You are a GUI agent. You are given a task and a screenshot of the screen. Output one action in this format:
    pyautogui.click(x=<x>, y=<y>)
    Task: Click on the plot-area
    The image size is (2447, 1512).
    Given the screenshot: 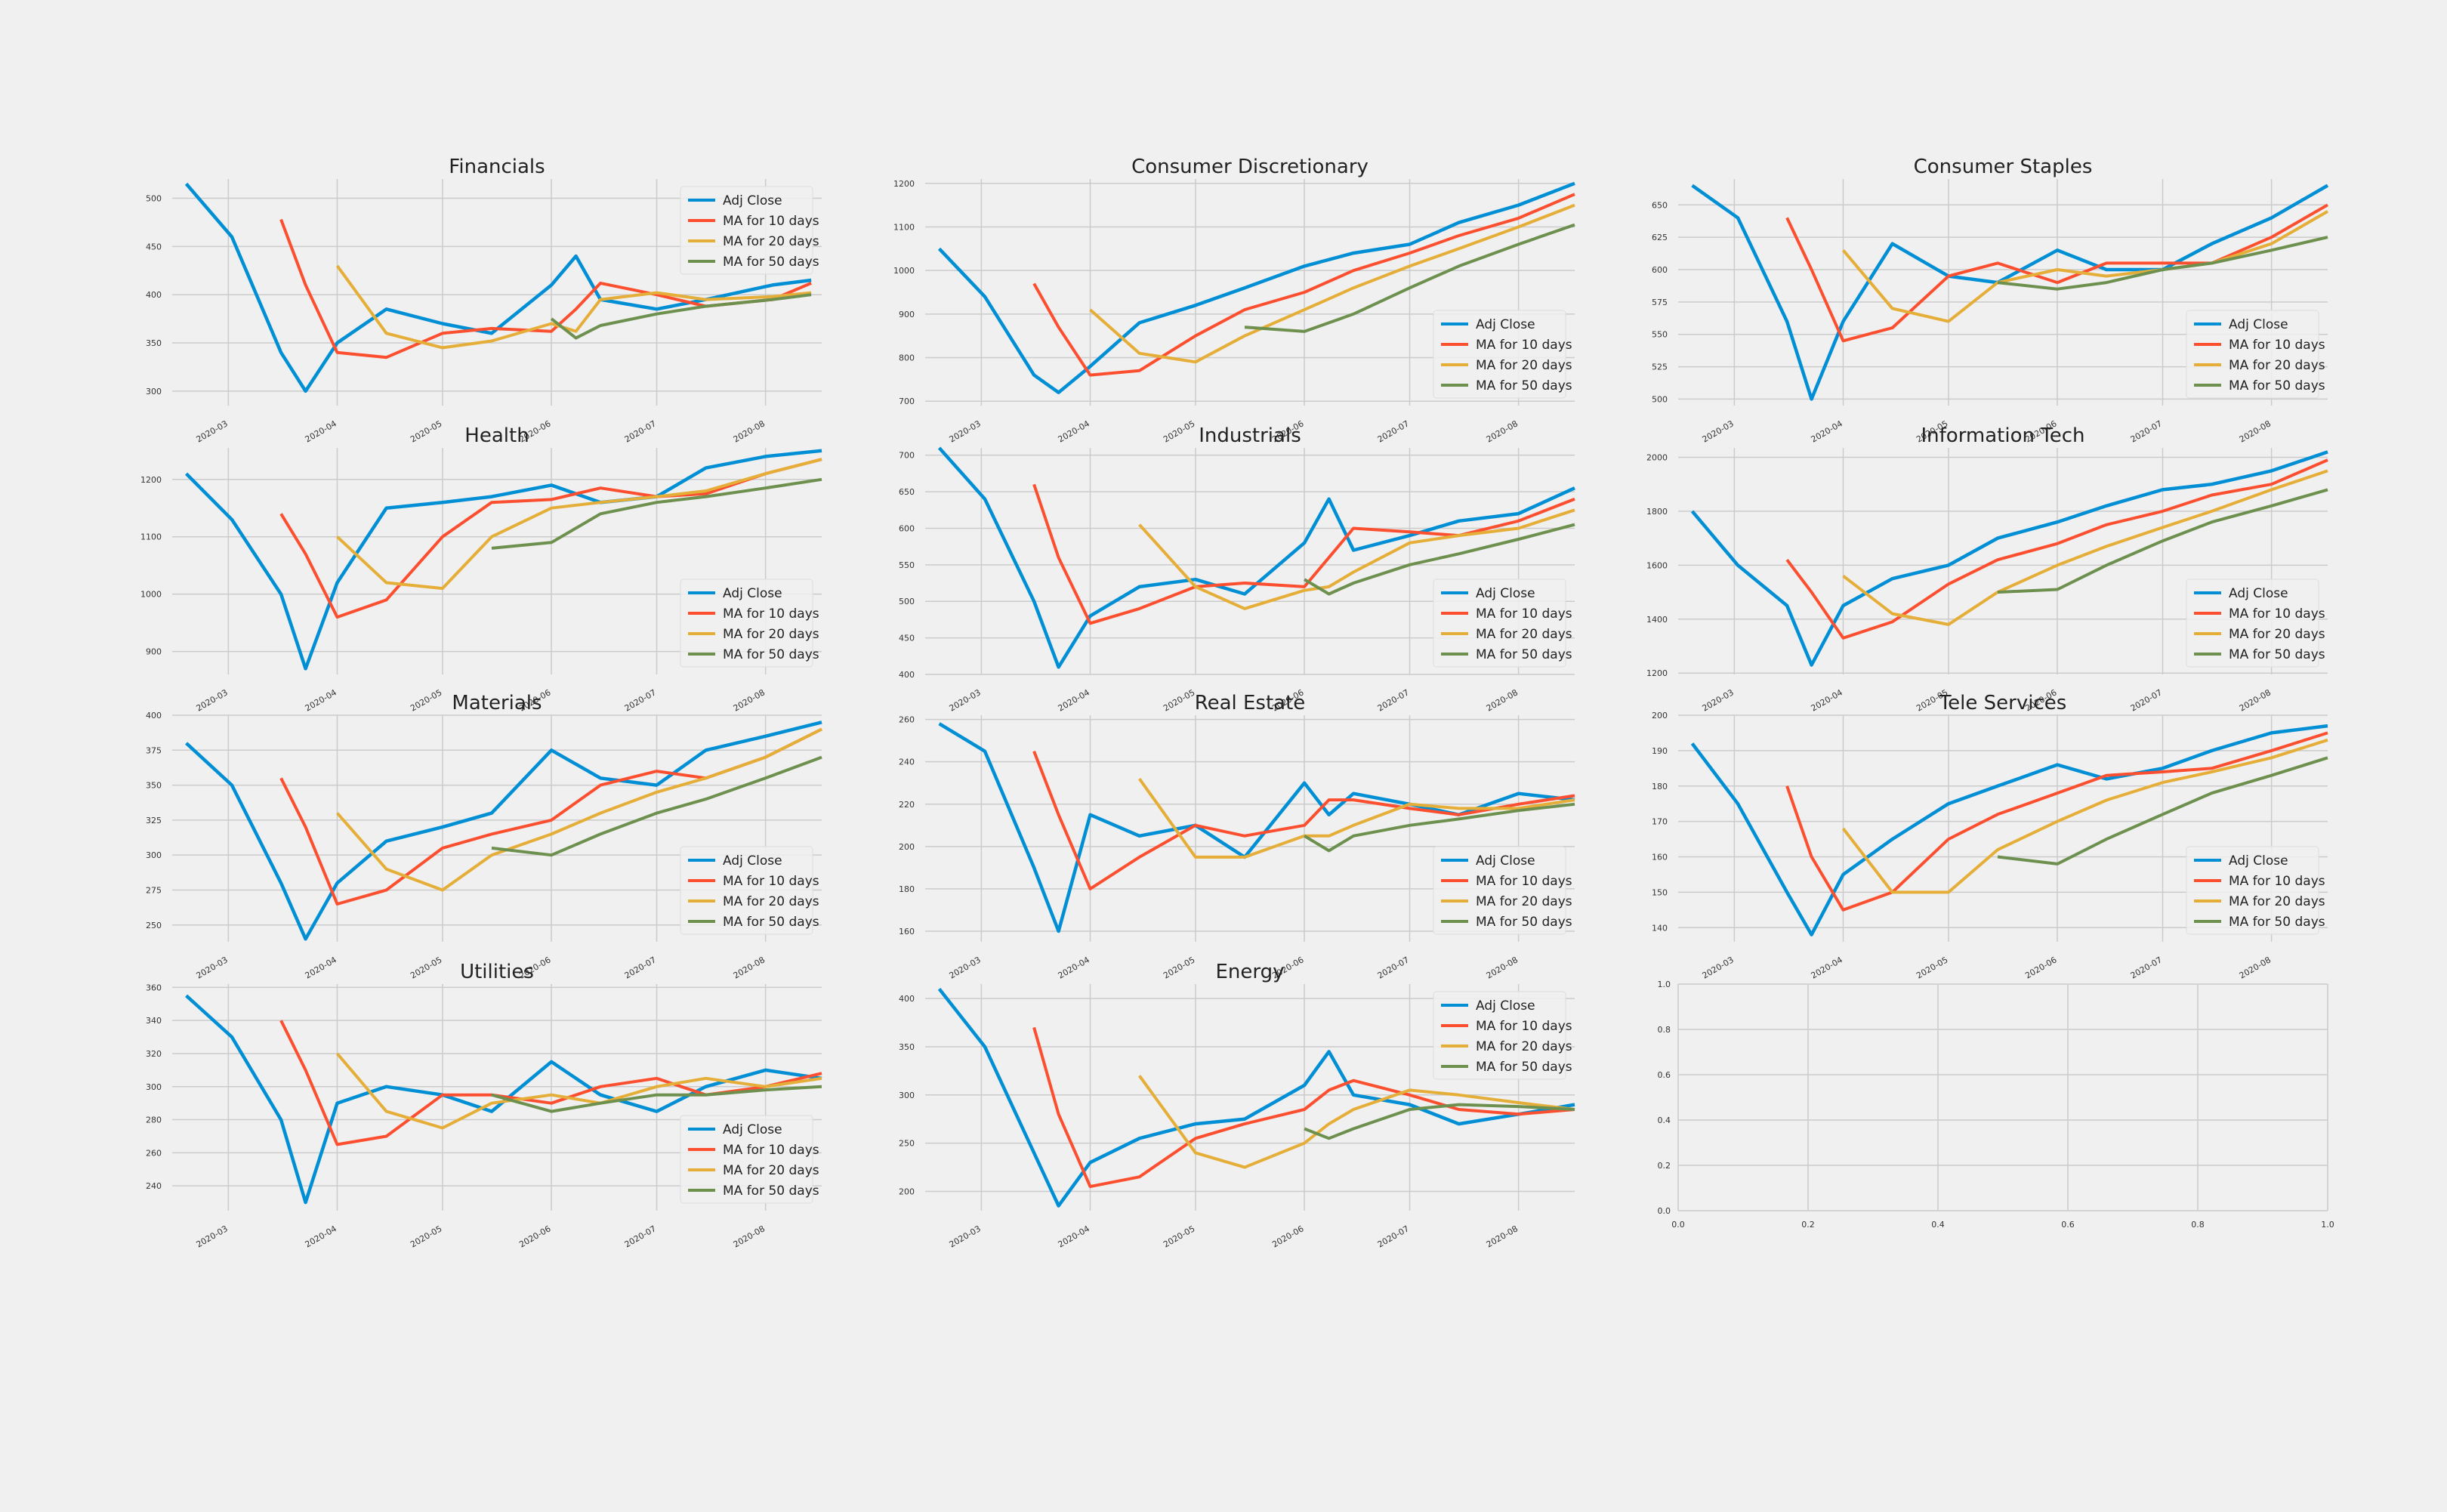 What is the action you would take?
    pyautogui.click(x=2003, y=1097)
    